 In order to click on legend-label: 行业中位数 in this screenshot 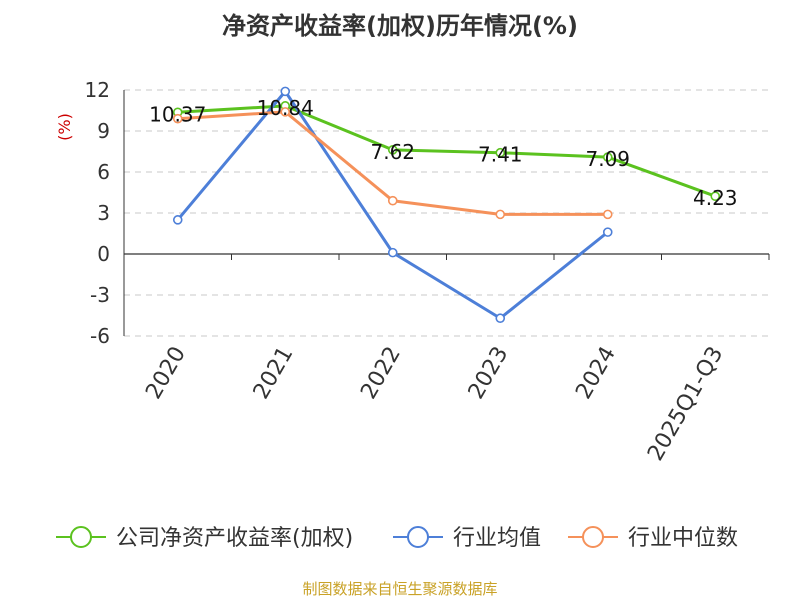, I will do `click(683, 538)`.